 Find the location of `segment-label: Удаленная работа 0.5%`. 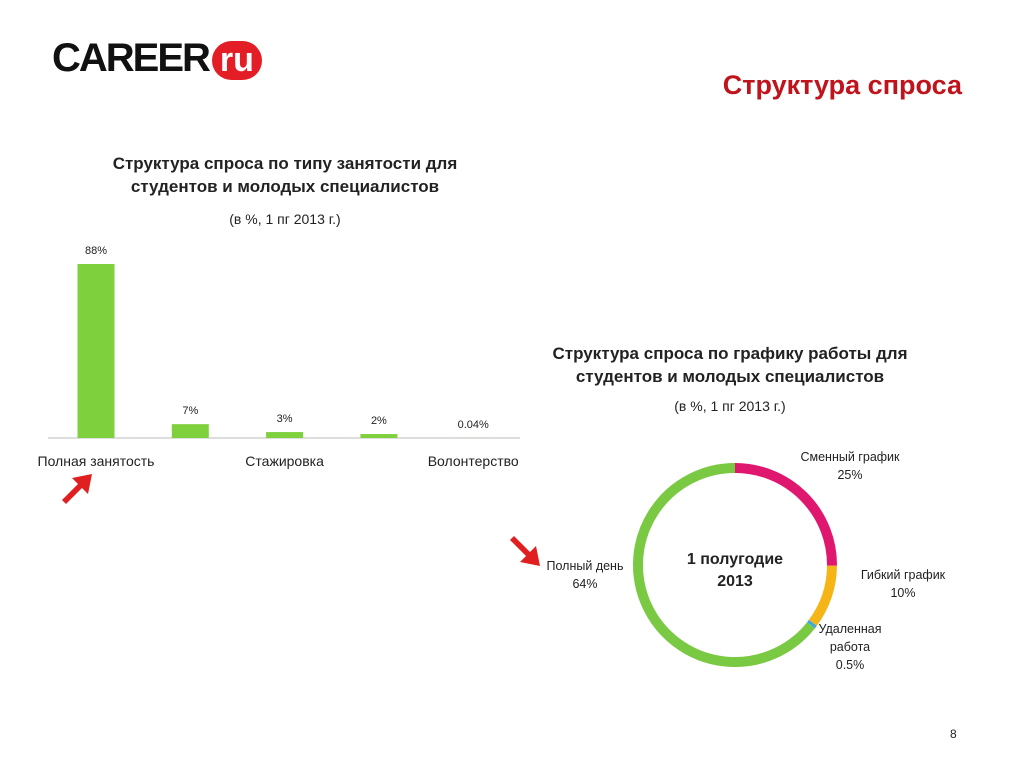

segment-label: Удаленная работа 0.5% is located at coordinates (850, 647).